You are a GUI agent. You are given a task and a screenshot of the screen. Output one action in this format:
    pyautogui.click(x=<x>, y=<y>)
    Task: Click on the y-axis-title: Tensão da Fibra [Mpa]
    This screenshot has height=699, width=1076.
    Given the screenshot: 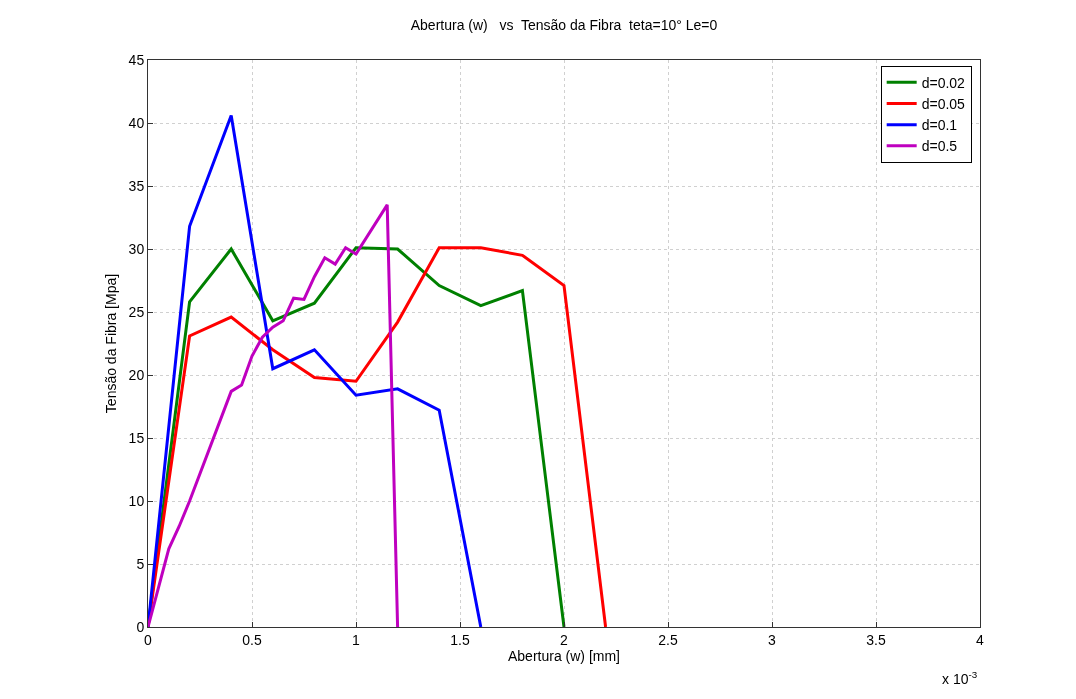 What is the action you would take?
    pyautogui.click(x=111, y=343)
    